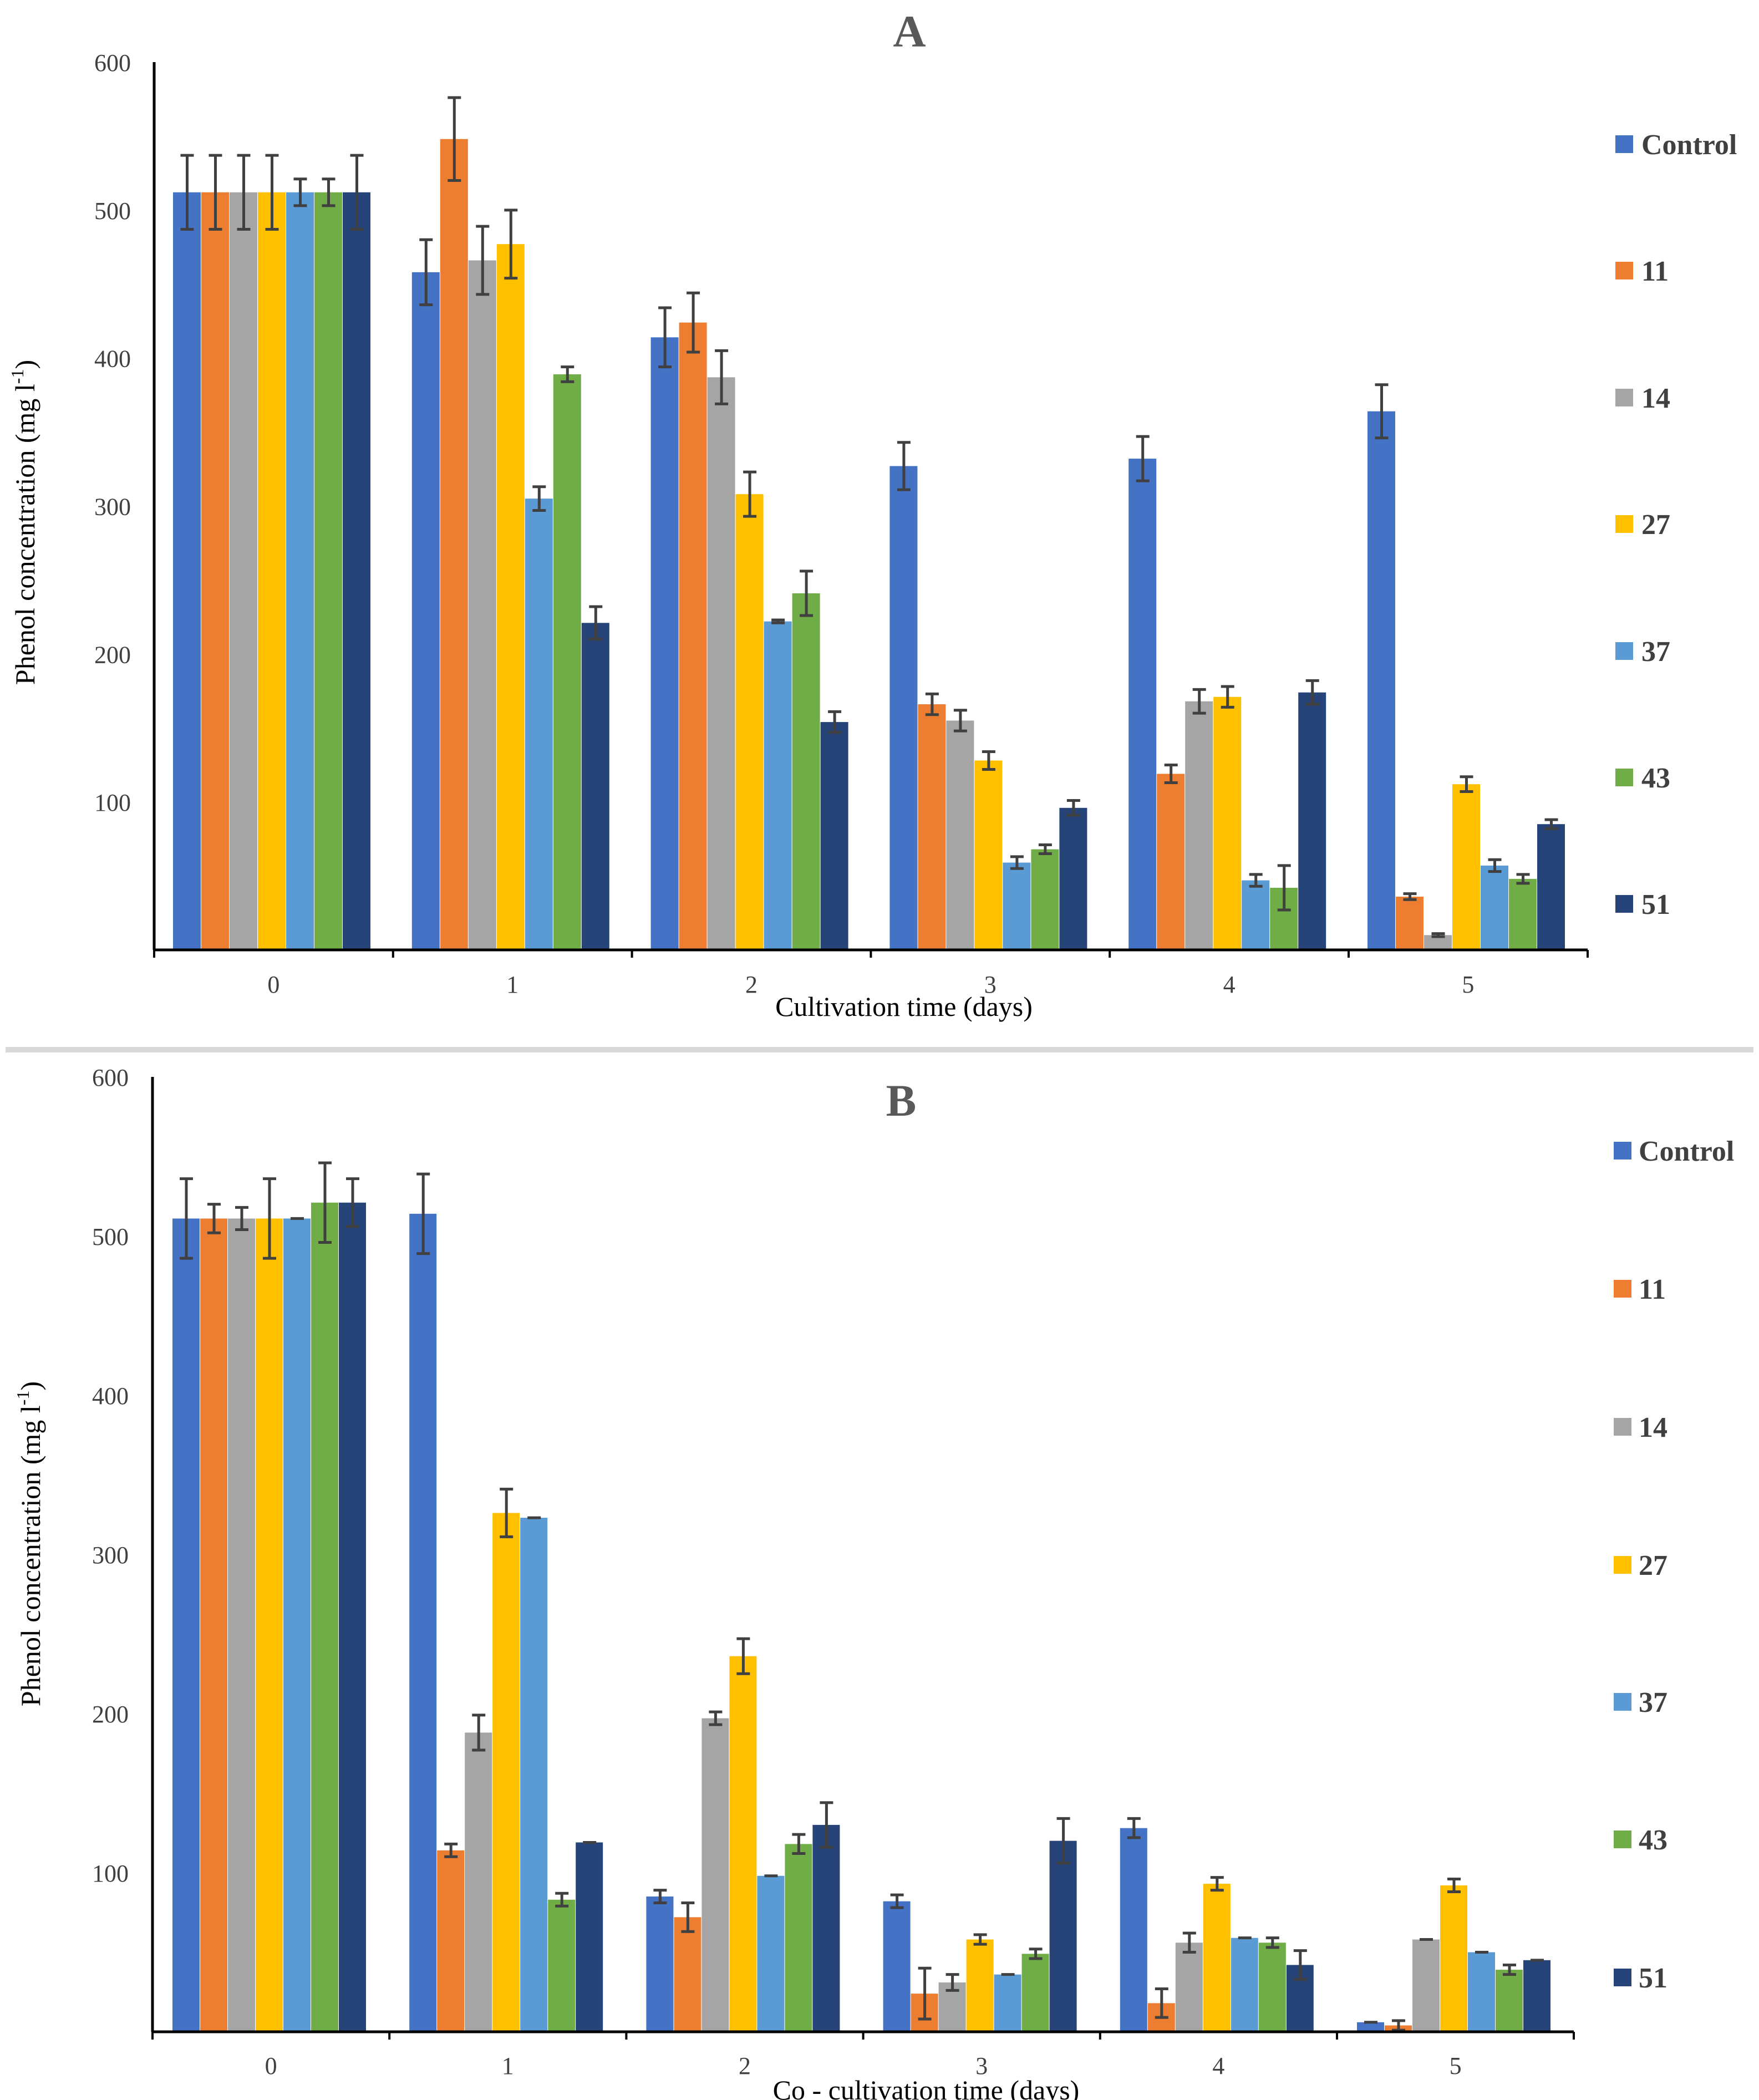  What do you see at coordinates (110, 1236) in the screenshot?
I see `panel-b-y-tick-label: 500` at bounding box center [110, 1236].